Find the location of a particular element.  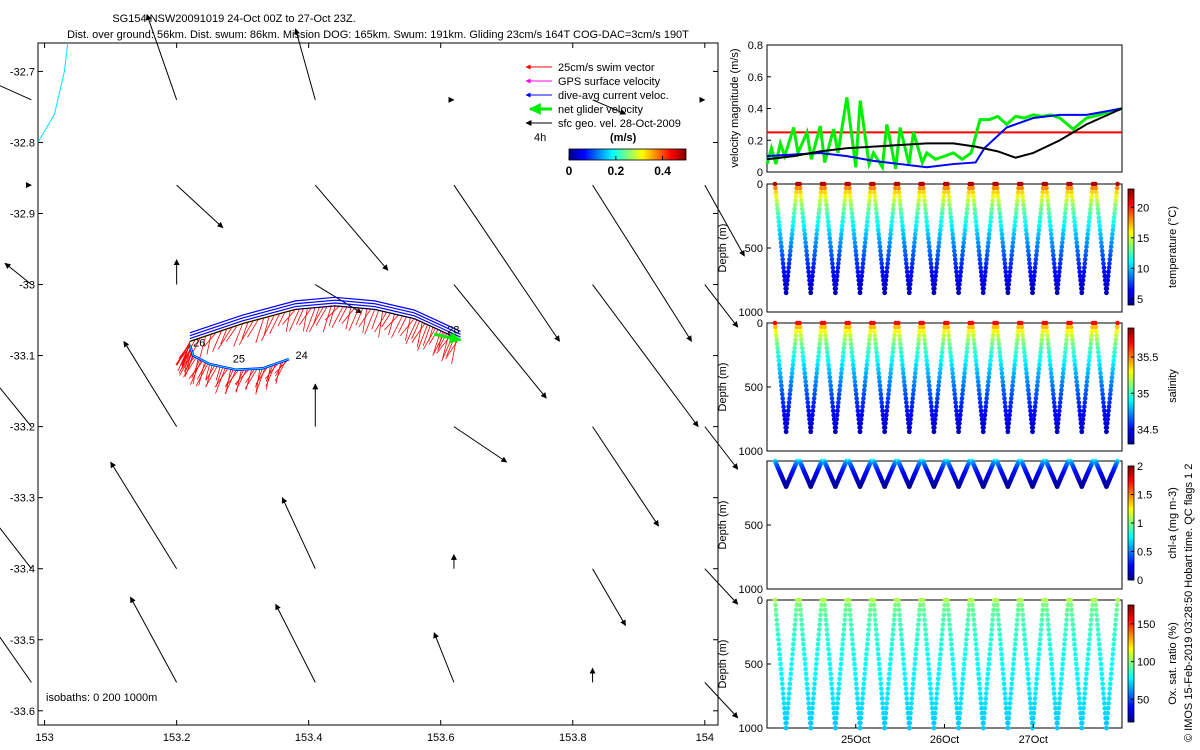

chla-sample is located at coordinates (786, 486).